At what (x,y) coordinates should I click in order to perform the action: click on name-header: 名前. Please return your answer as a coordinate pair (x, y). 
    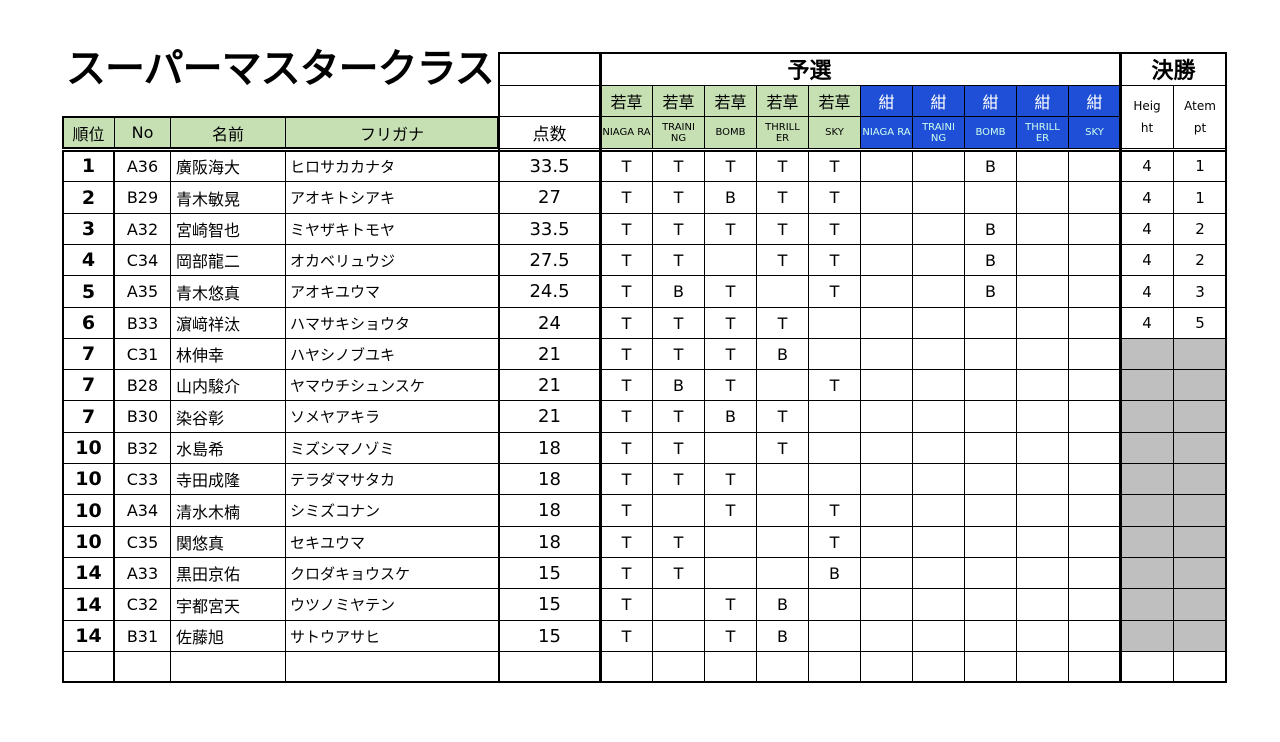
    Looking at the image, I should click on (228, 132).